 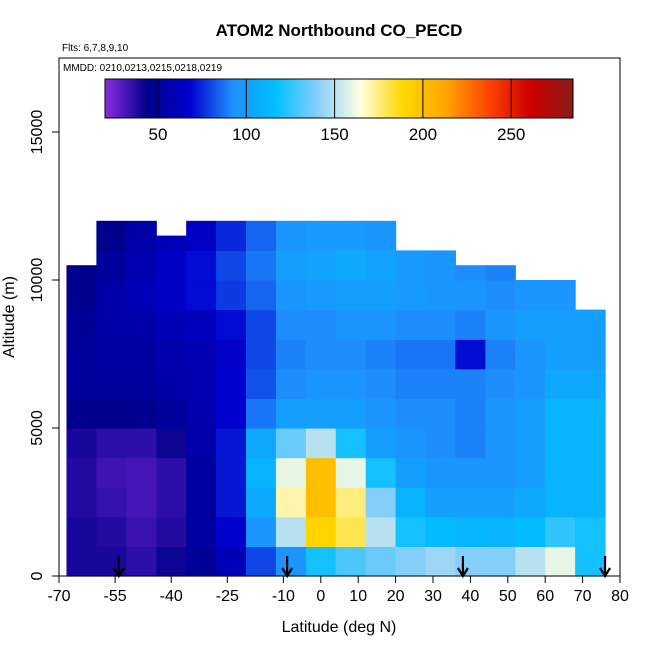 I want to click on y-tick-label: 10000, so click(x=37, y=280).